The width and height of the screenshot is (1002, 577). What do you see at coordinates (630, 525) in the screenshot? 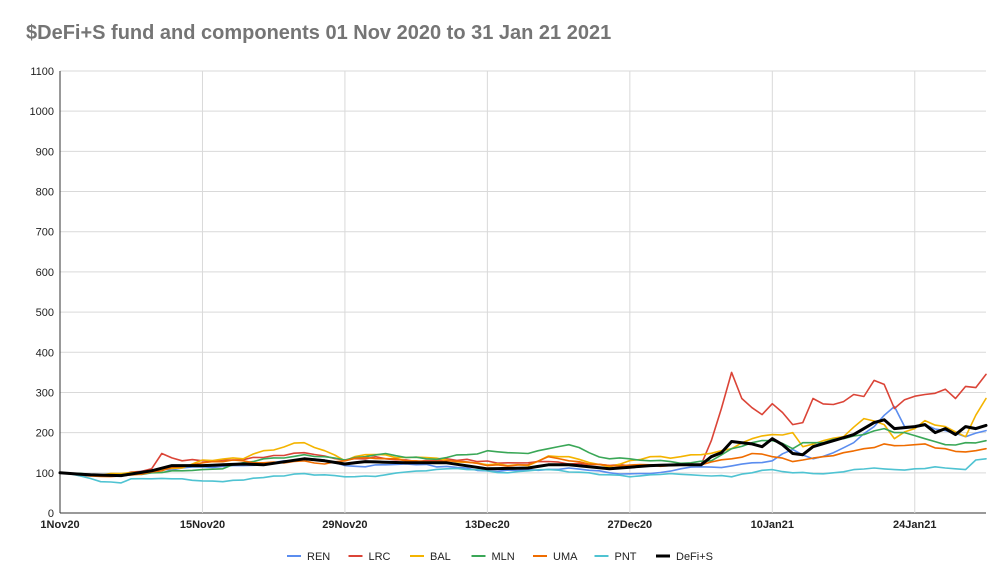
I see `x-tick-label: 27Dec20` at bounding box center [630, 525].